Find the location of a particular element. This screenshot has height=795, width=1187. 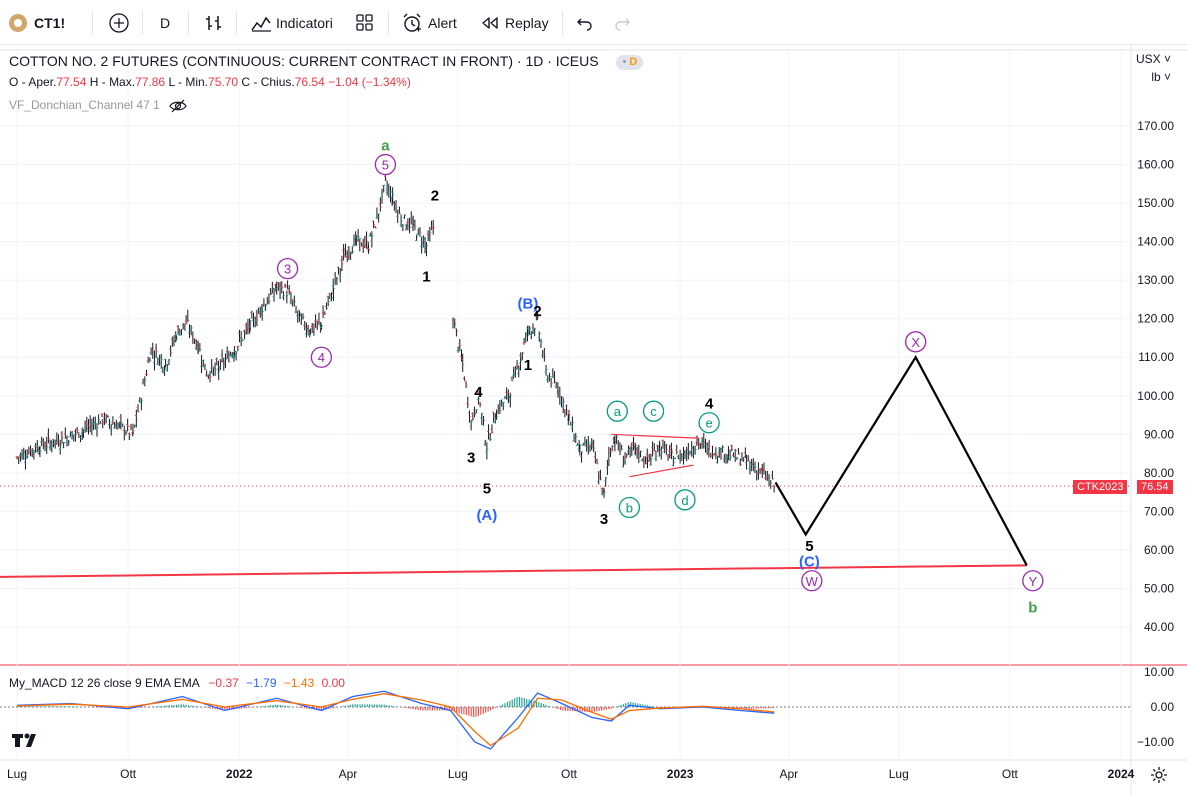

indicator-legend: VF_Donchian_Channel 47 1 is located at coordinates (98, 105).